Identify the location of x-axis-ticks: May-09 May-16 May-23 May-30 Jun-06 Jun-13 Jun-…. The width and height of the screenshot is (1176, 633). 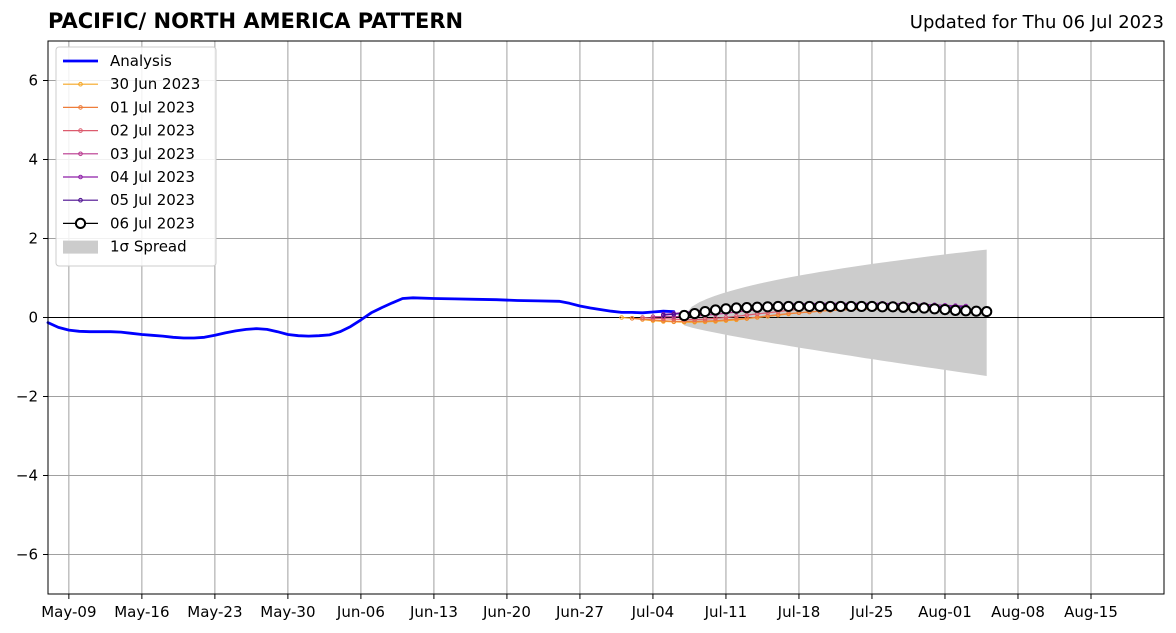
(579, 607).